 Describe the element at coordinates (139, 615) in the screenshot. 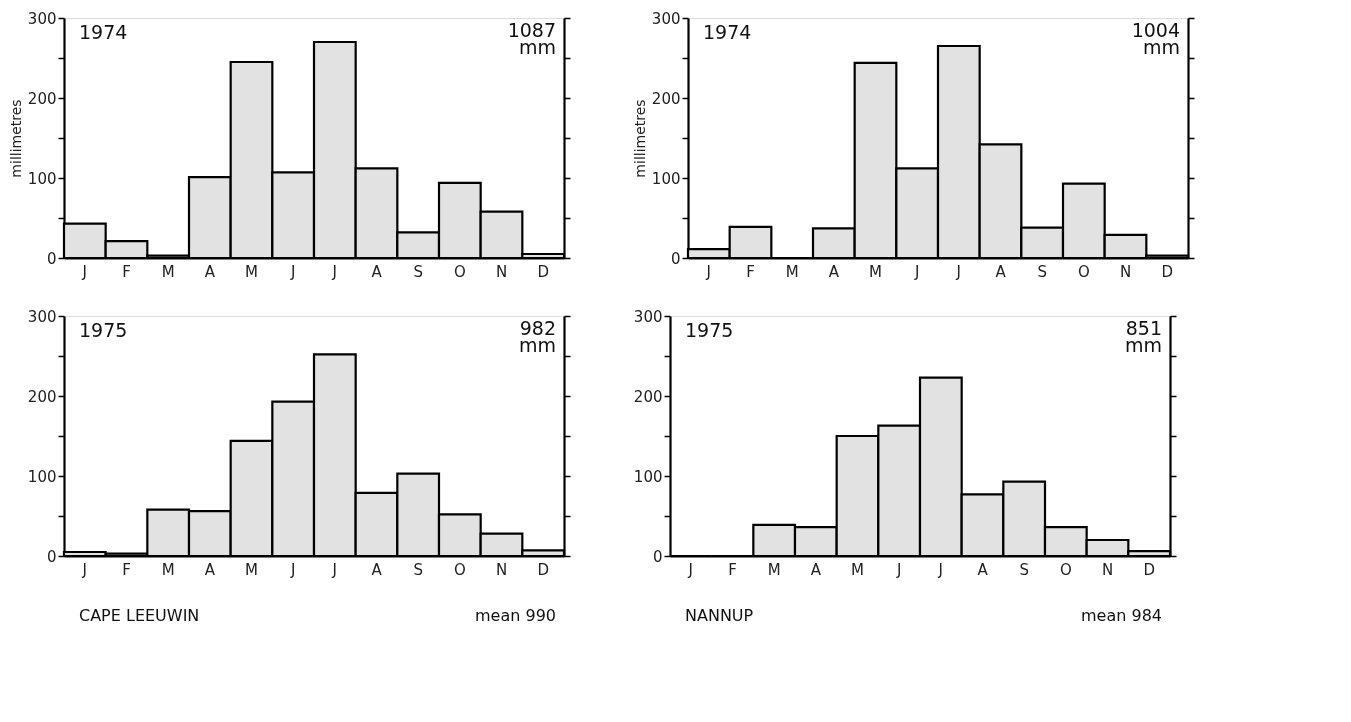

I see `text: CAPE LEEUWIN` at that location.